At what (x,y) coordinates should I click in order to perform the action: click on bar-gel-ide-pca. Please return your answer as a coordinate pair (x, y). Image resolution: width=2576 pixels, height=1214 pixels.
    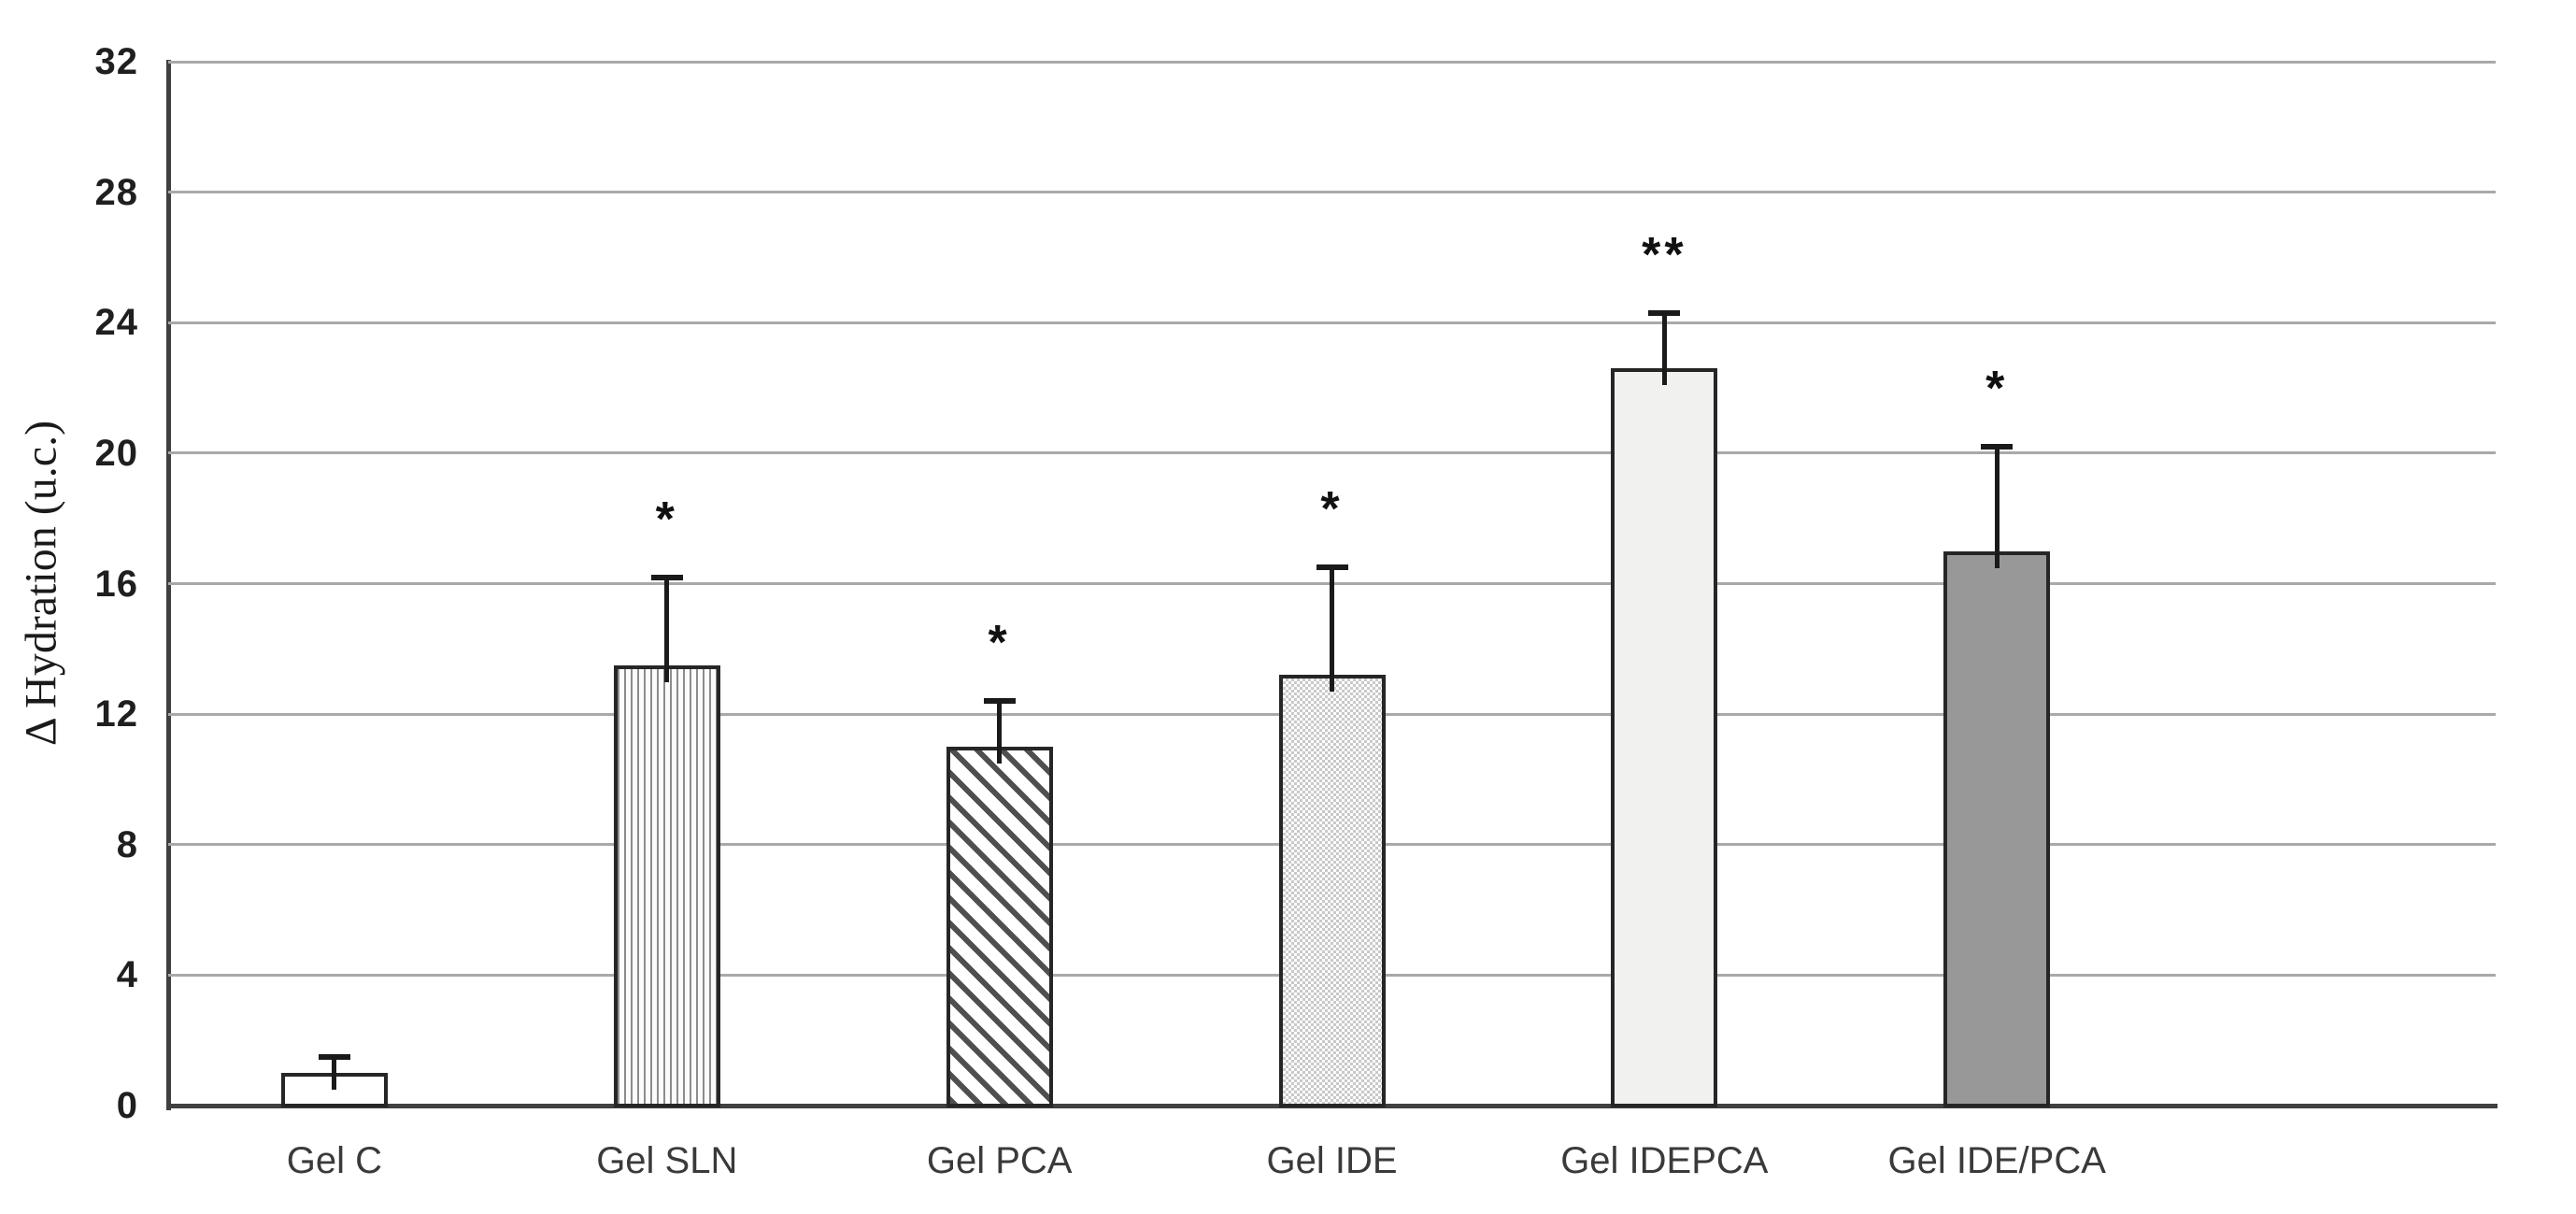
    Looking at the image, I should click on (1997, 828).